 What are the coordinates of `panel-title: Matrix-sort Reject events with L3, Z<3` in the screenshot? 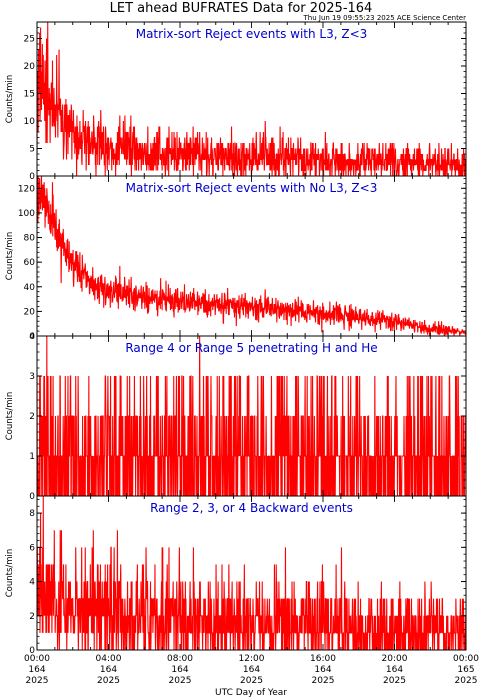 It's located at (252, 34).